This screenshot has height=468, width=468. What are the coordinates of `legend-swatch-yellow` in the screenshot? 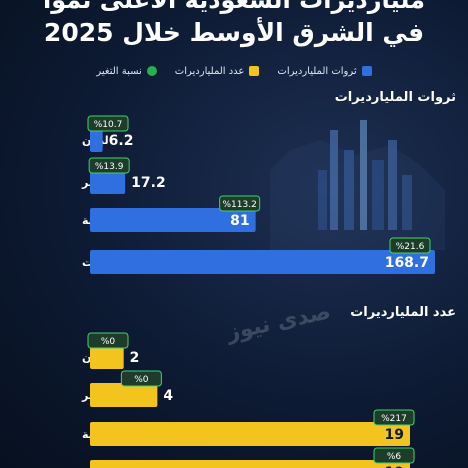 It's located at (254, 71).